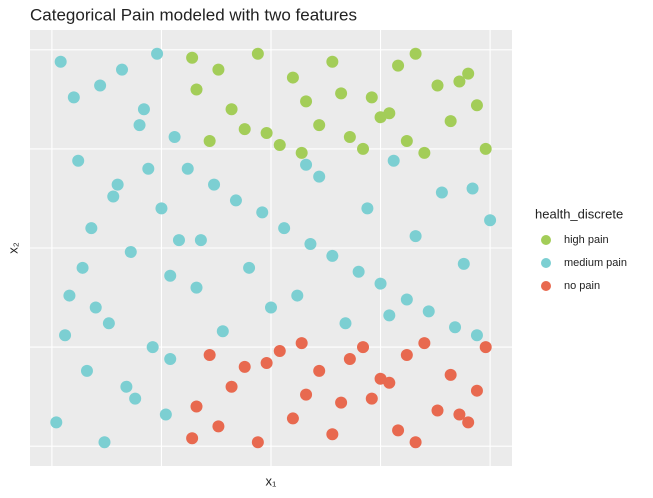 This screenshot has width=653, height=498. What do you see at coordinates (586, 240) in the screenshot?
I see `legend-label: high pain` at bounding box center [586, 240].